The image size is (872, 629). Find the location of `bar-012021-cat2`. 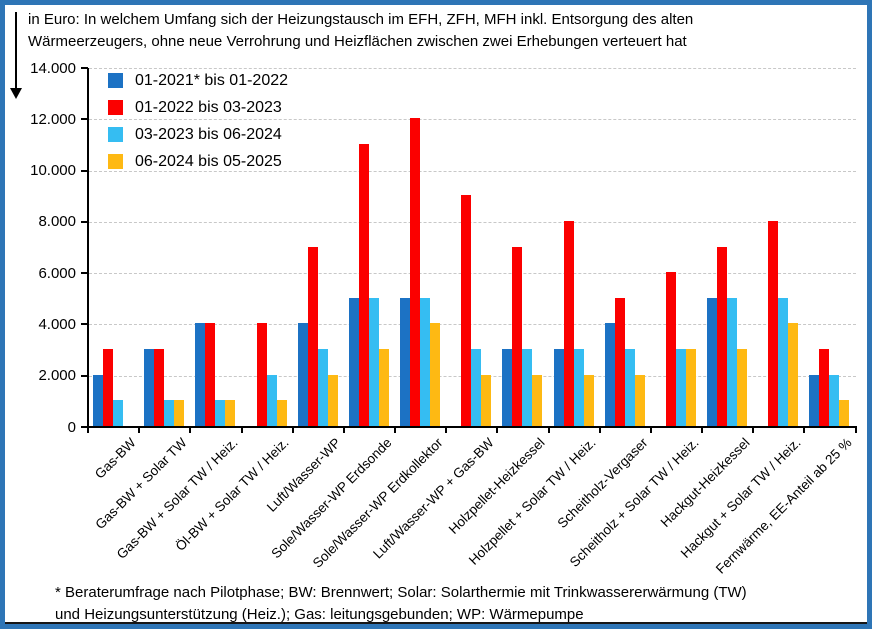

bar-012021-cat2 is located at coordinates (200, 374).